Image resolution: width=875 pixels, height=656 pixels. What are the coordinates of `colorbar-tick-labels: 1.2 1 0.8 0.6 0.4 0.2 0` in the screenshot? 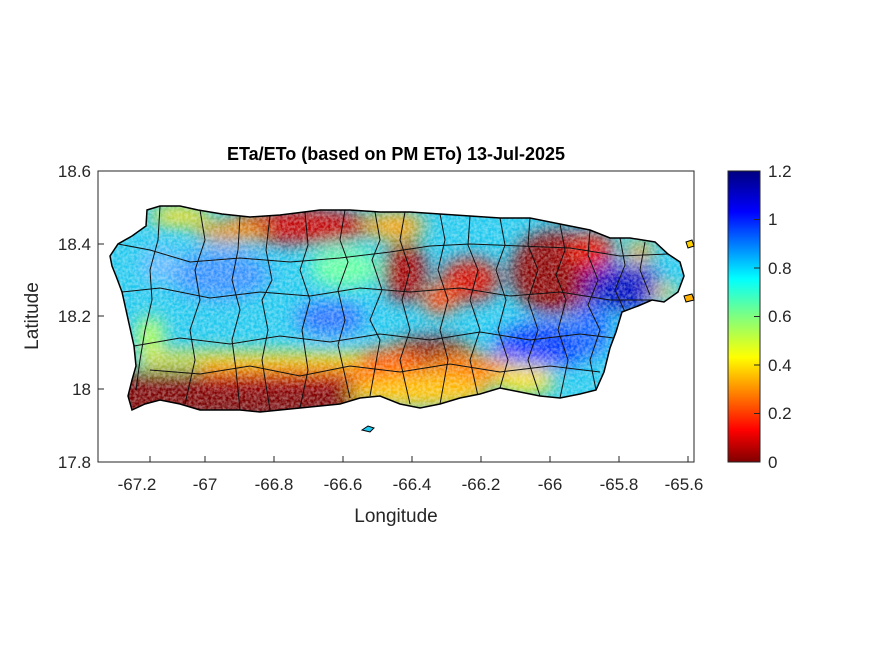 It's located at (780, 317).